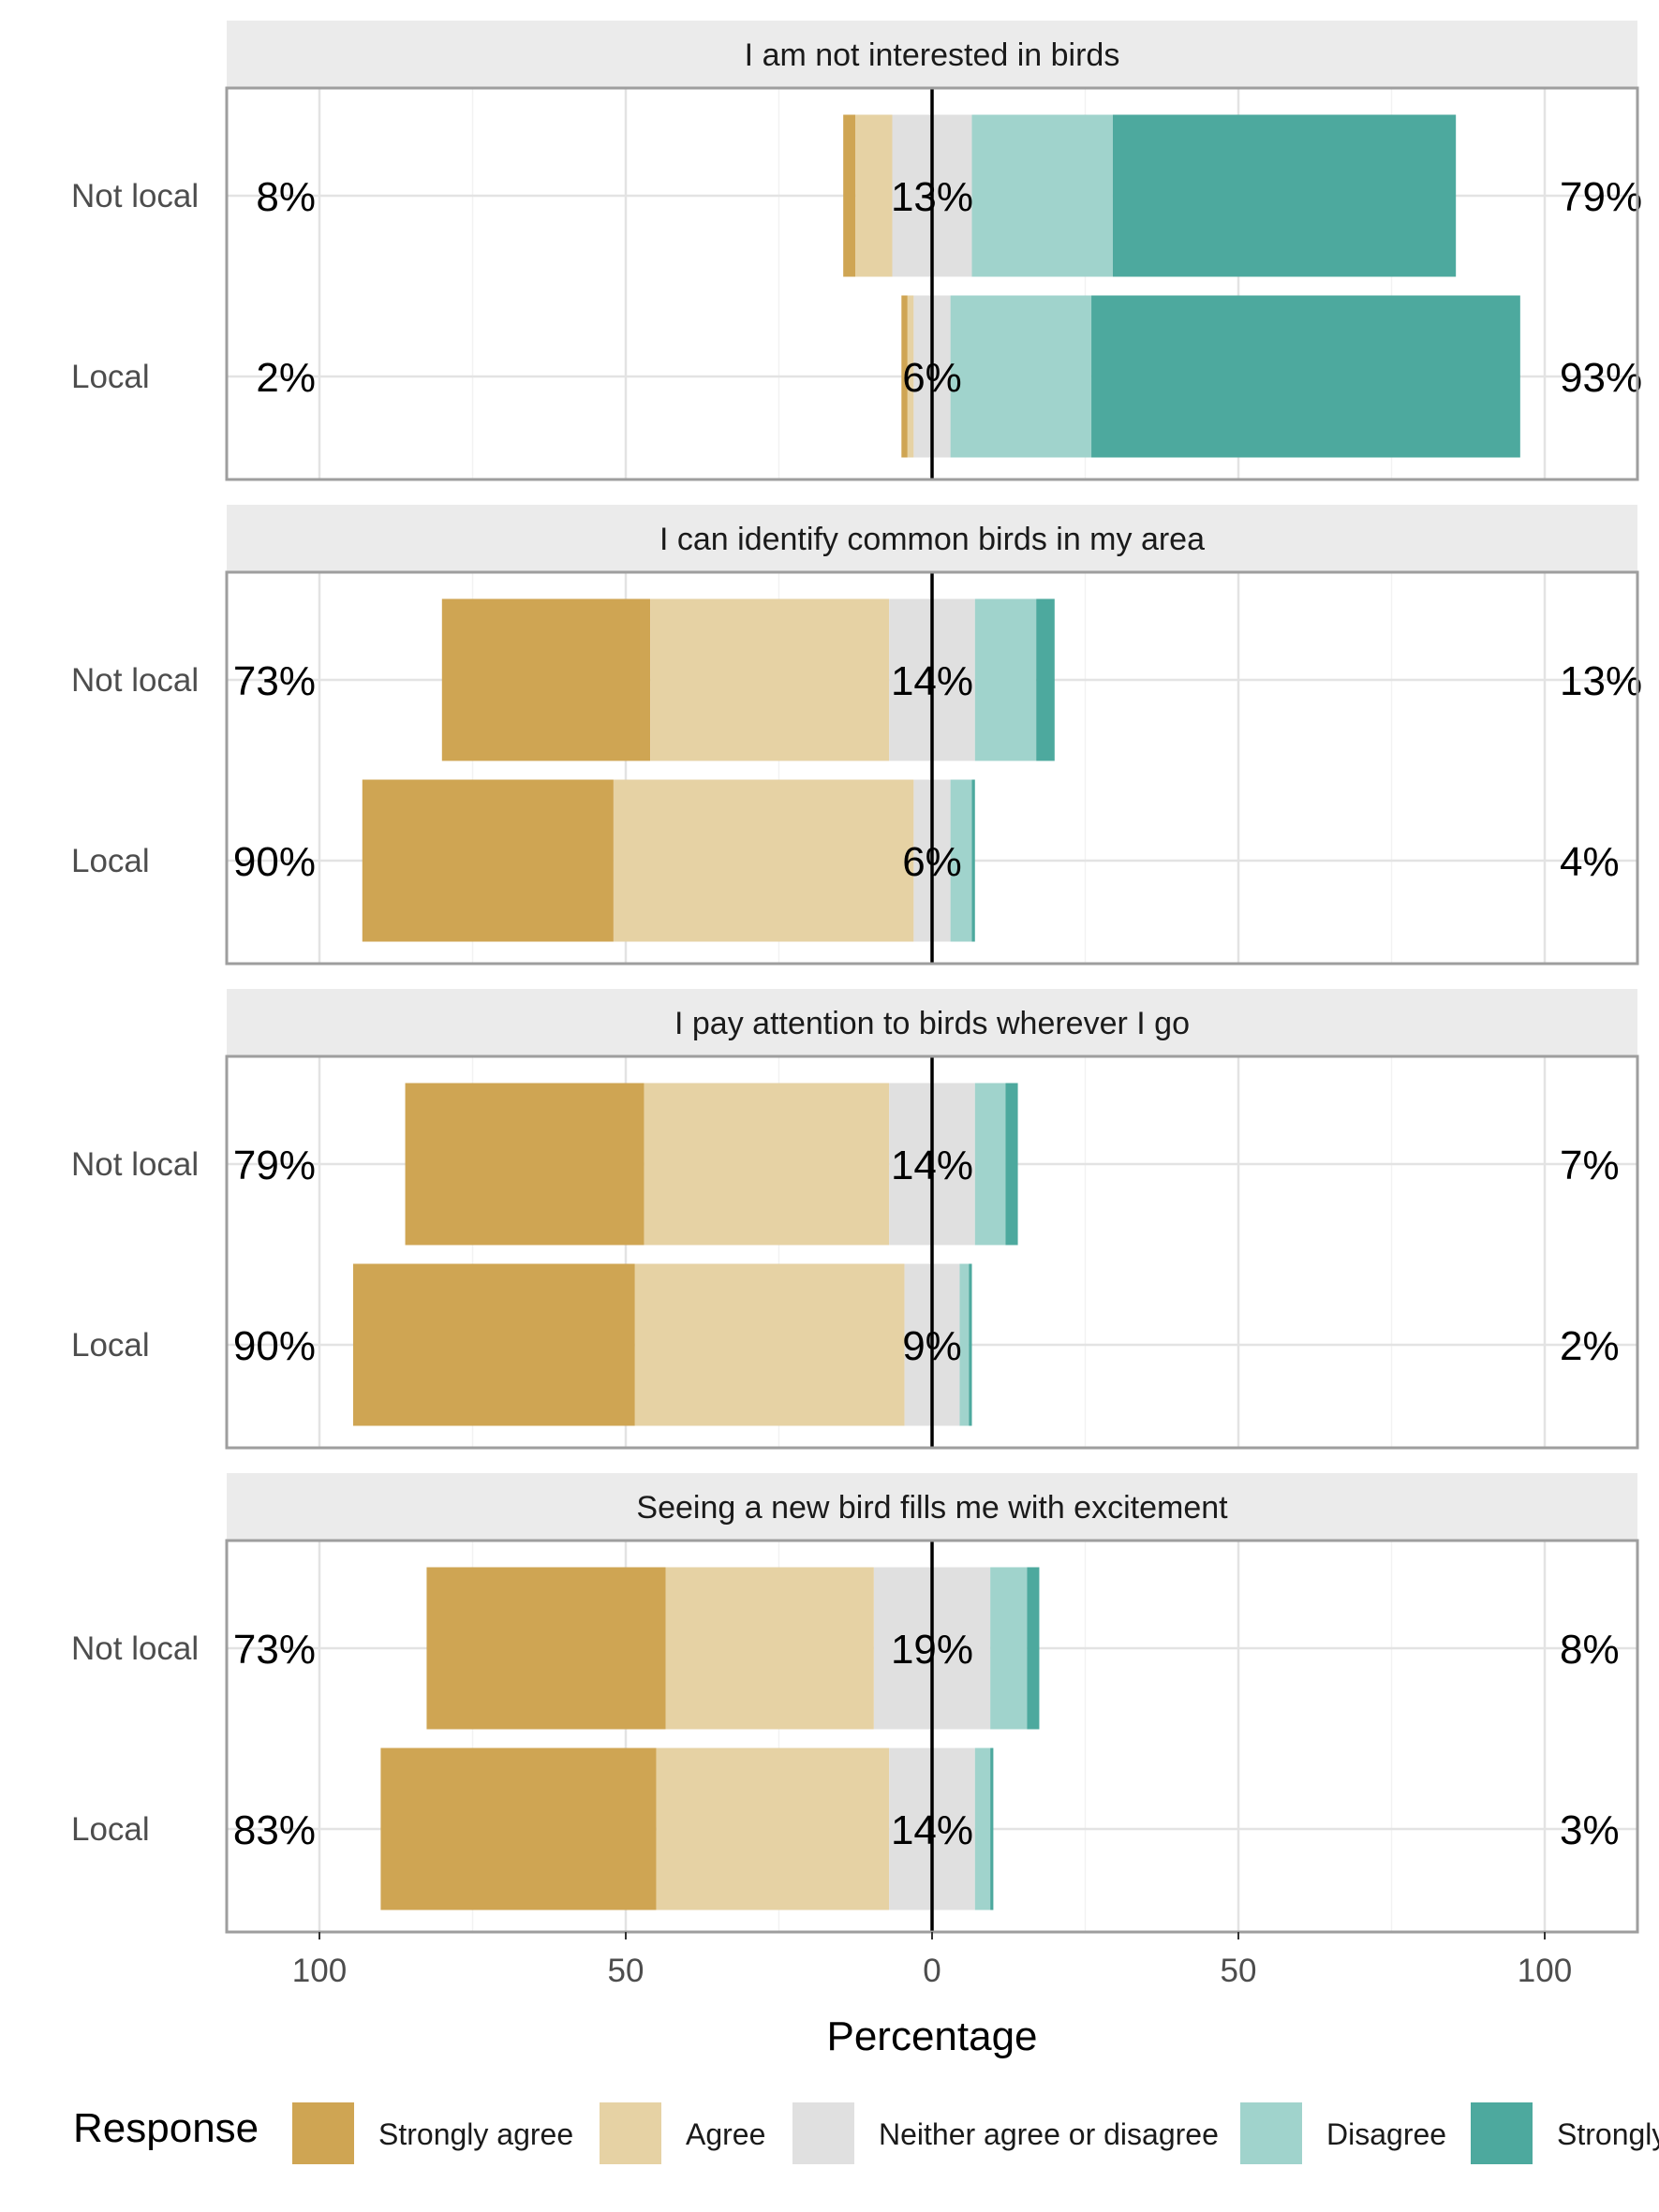  What do you see at coordinates (166, 2128) in the screenshot?
I see `legend-title: Response` at bounding box center [166, 2128].